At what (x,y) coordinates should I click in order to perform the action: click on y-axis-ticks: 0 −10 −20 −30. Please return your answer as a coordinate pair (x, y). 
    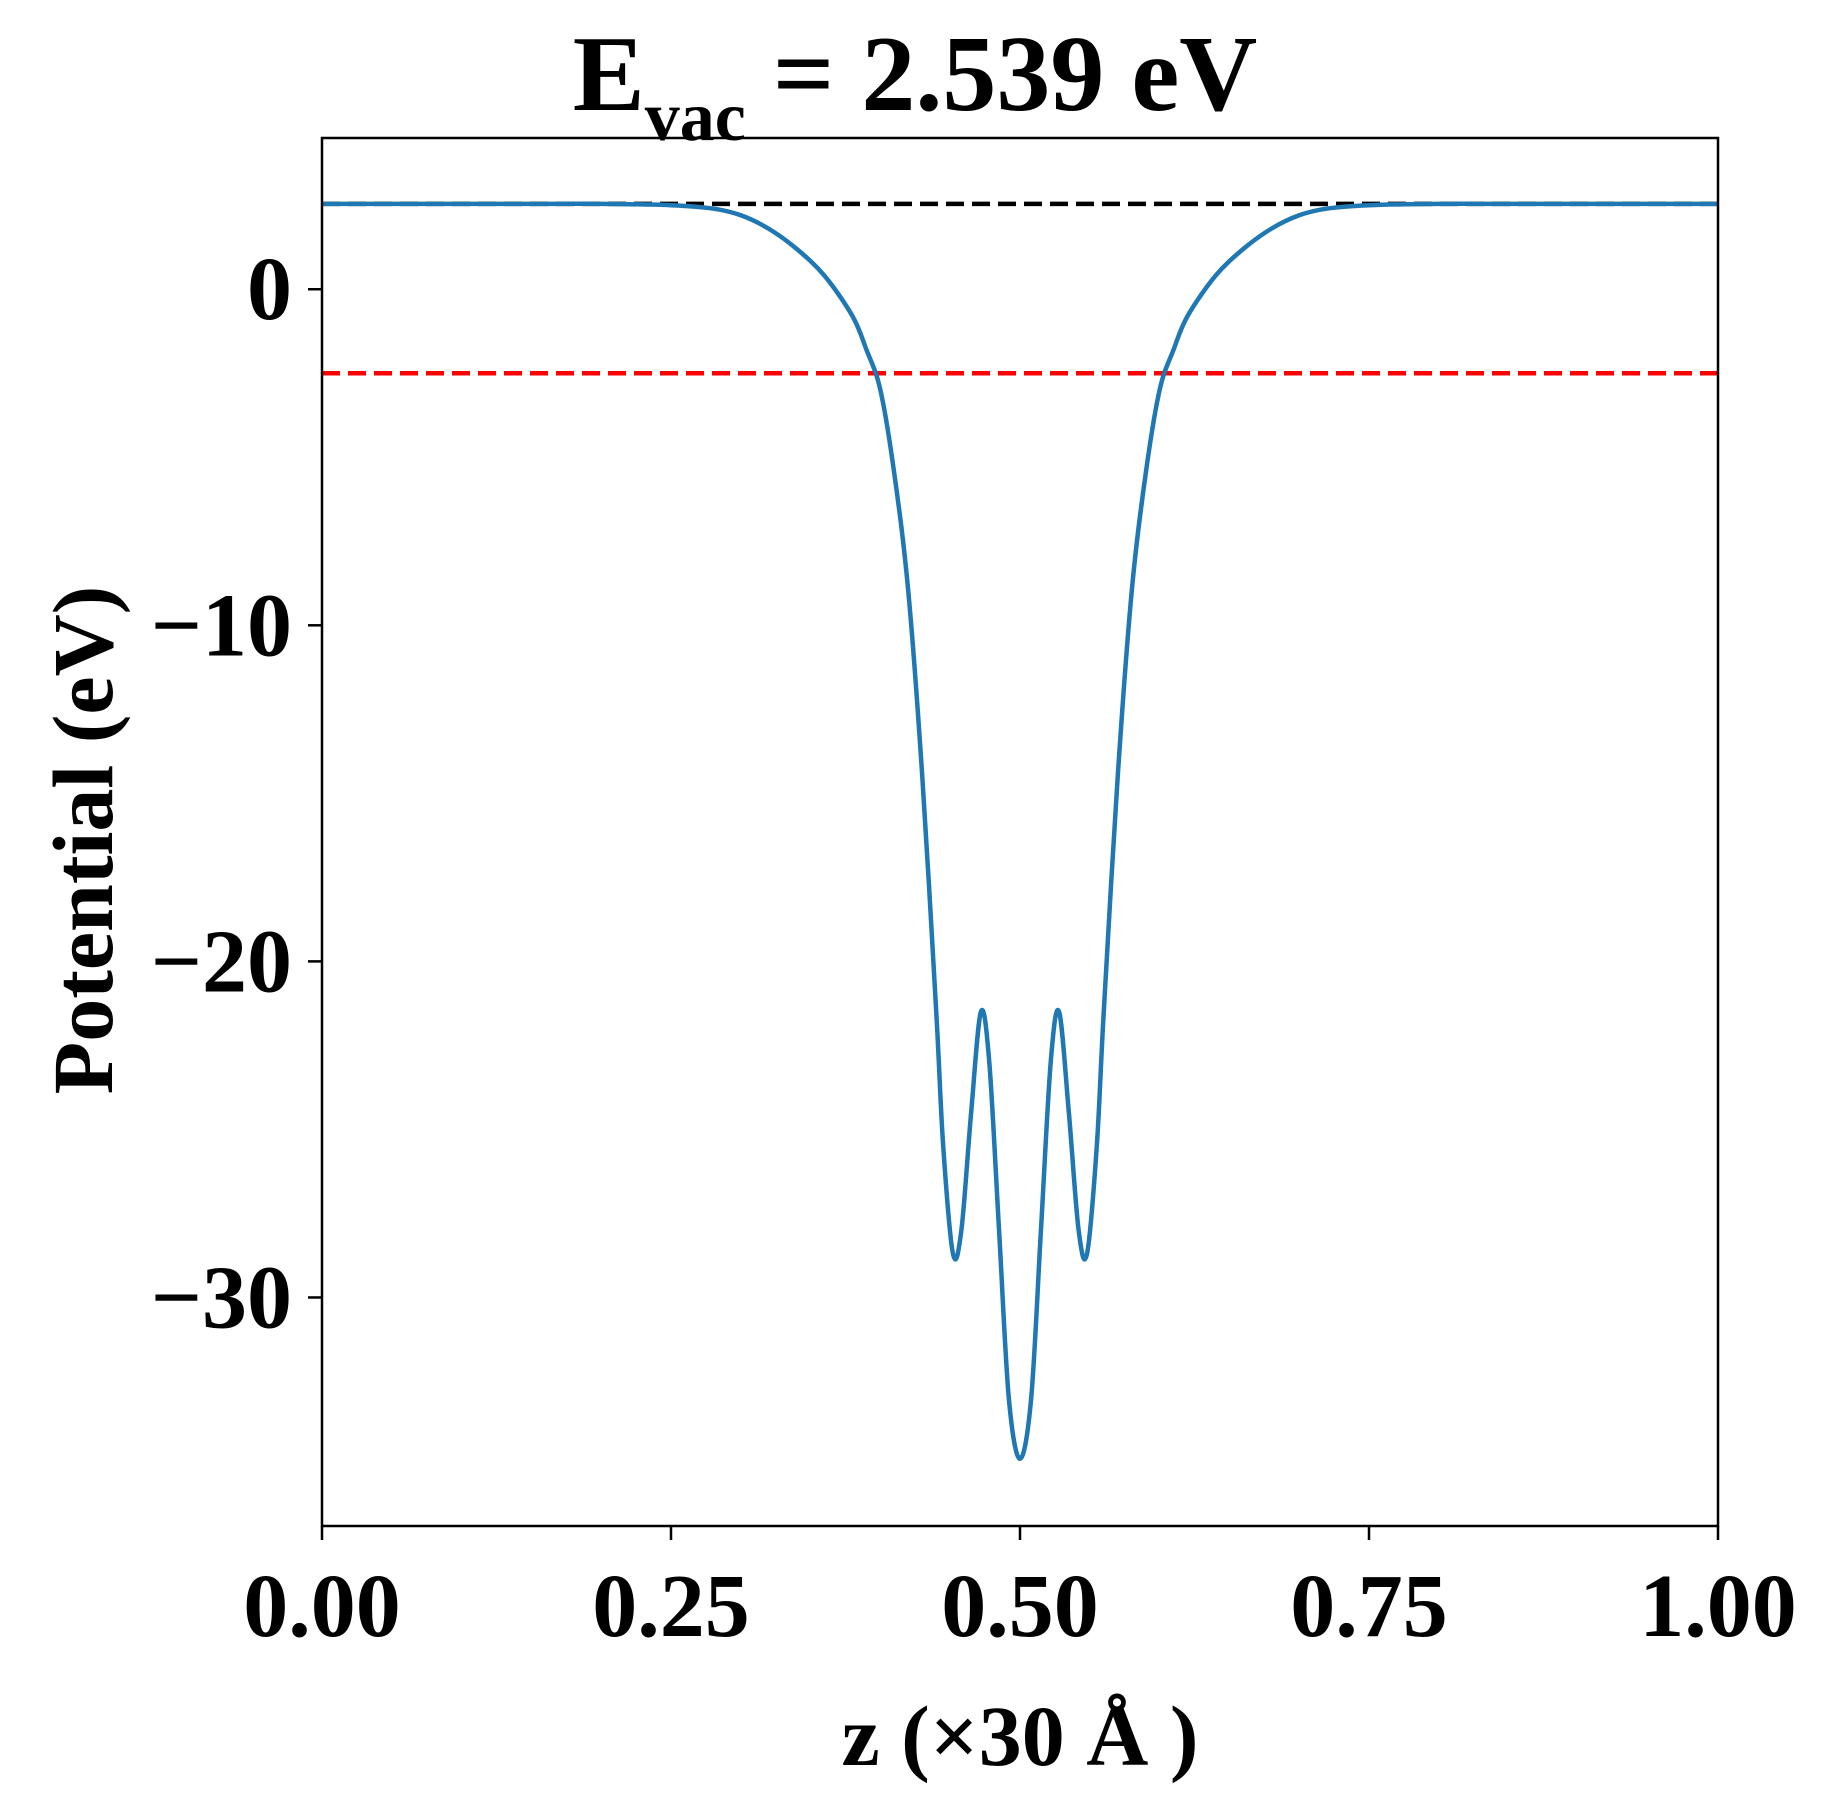
    Looking at the image, I should click on (236, 793).